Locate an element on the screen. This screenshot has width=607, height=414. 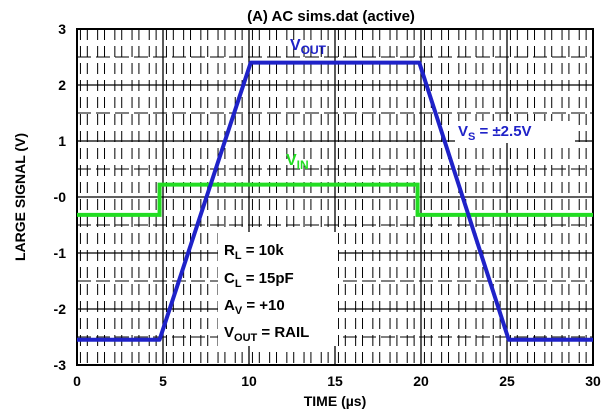
vout-label-main: V is located at coordinates (295, 45).